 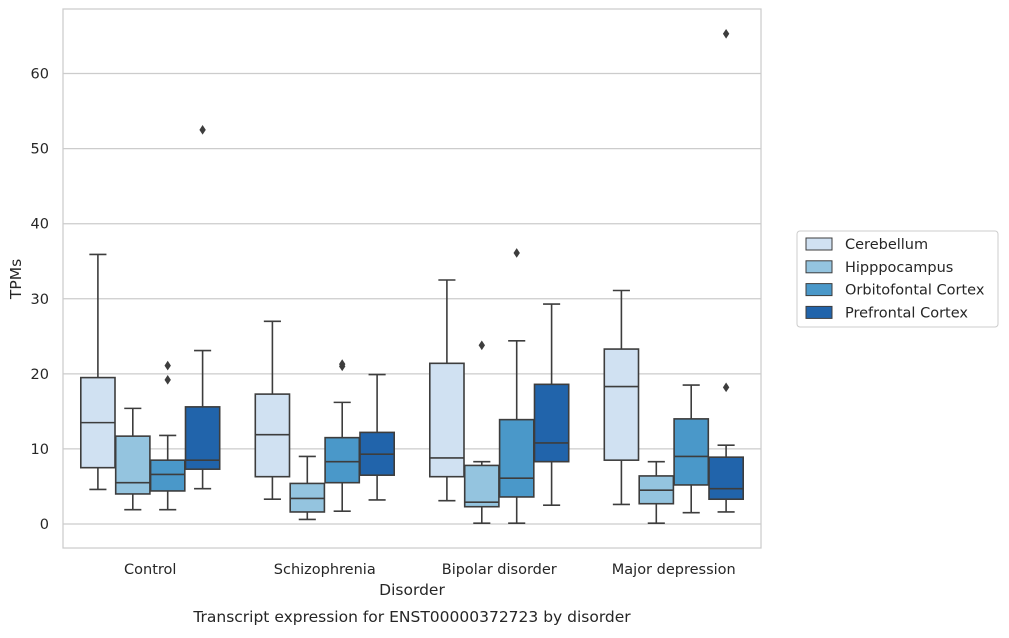 I want to click on x-axis-title: Disorder, so click(x=412, y=590).